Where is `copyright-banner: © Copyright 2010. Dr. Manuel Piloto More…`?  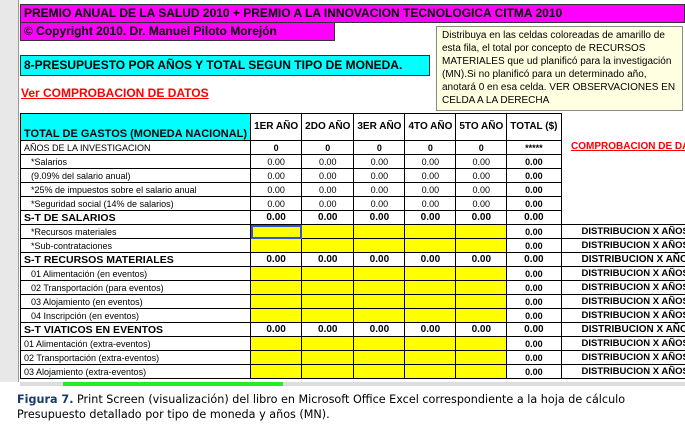
copyright-banner: © Copyright 2010. Dr. Manuel Piloto More… is located at coordinates (177, 31).